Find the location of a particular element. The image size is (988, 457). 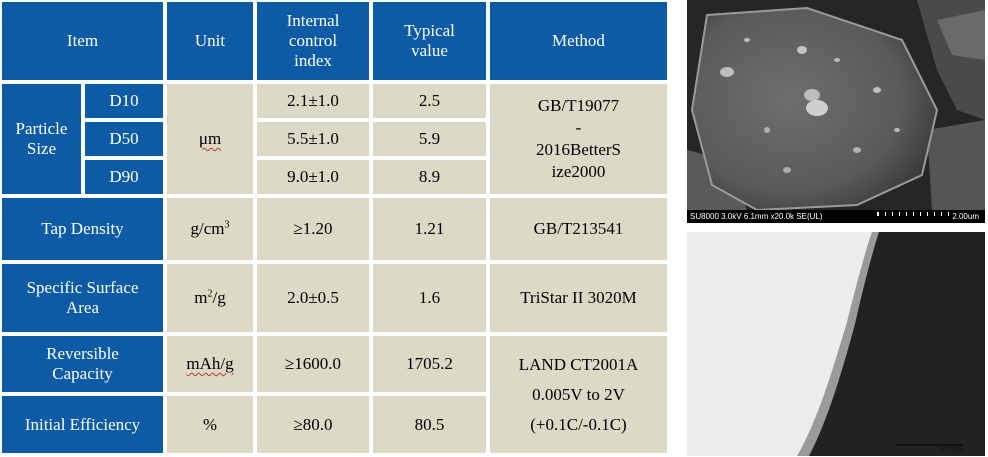

header-unit: Unit is located at coordinates (210, 41).